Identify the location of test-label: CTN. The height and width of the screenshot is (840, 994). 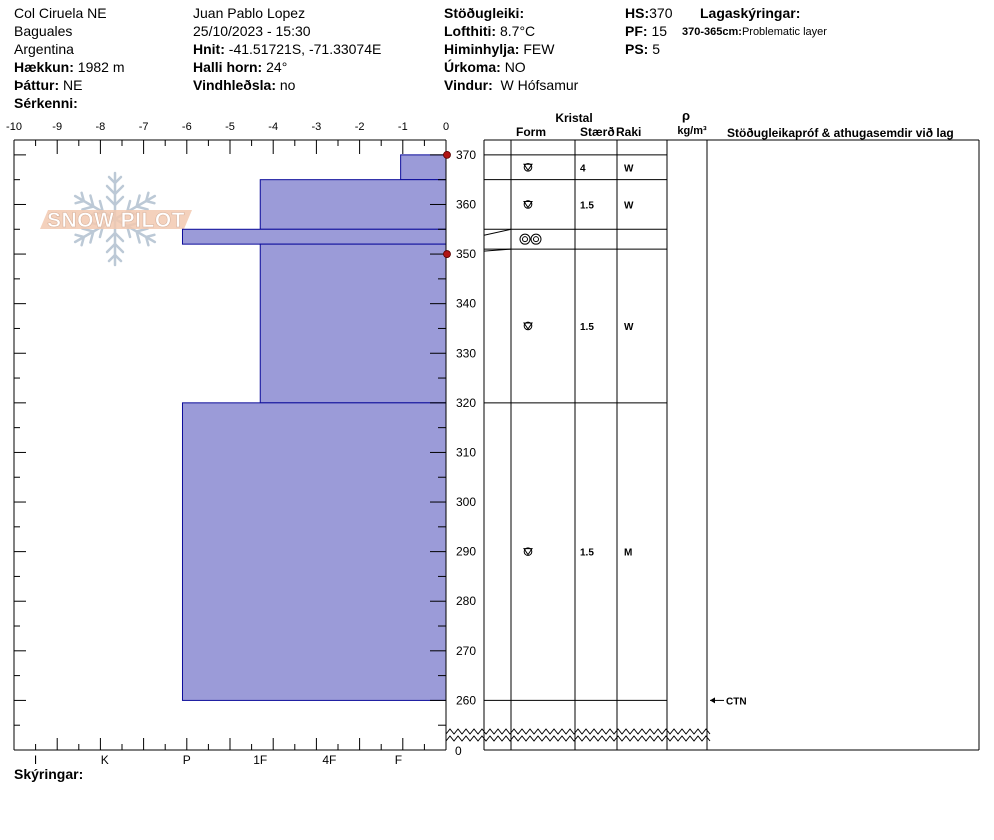
(736, 701).